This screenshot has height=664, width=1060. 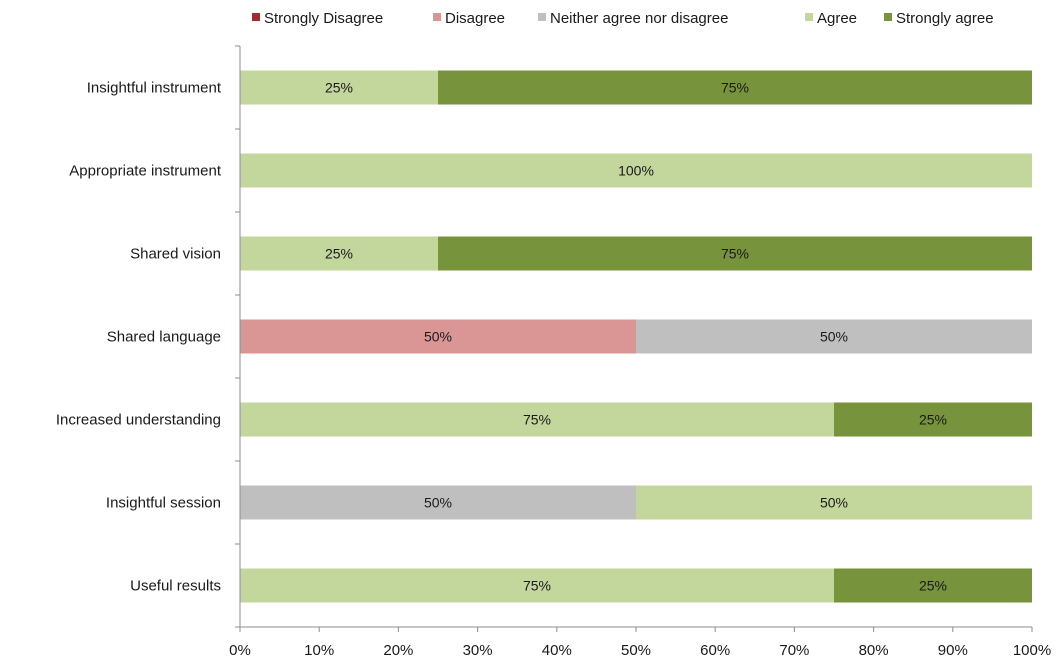 I want to click on bar-insightful-instrument-strongly-agree, so click(x=735, y=87).